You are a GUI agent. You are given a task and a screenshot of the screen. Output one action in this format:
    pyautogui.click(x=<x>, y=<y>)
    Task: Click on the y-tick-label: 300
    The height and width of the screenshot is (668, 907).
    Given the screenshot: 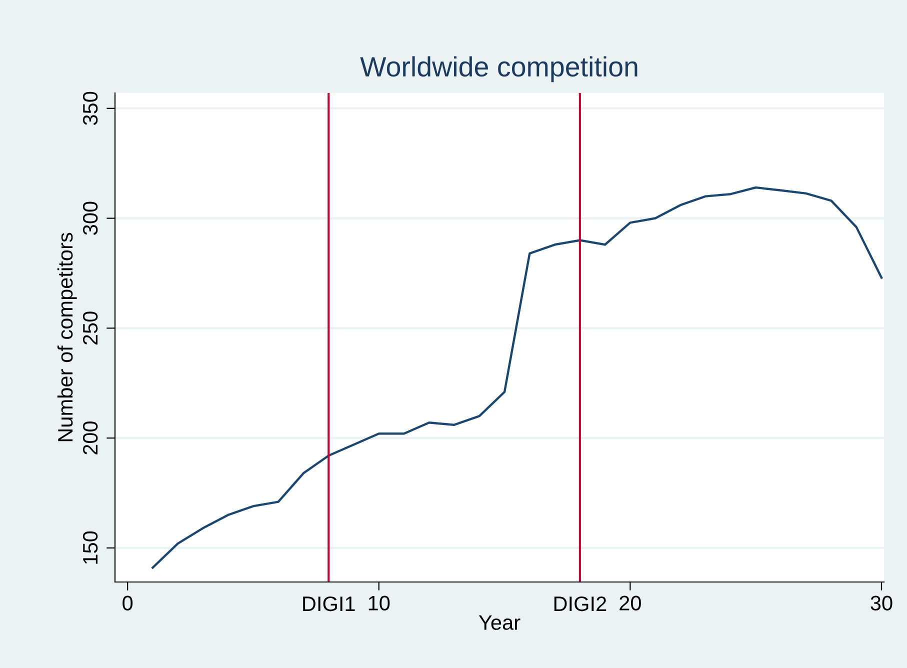 What is the action you would take?
    pyautogui.click(x=90, y=218)
    